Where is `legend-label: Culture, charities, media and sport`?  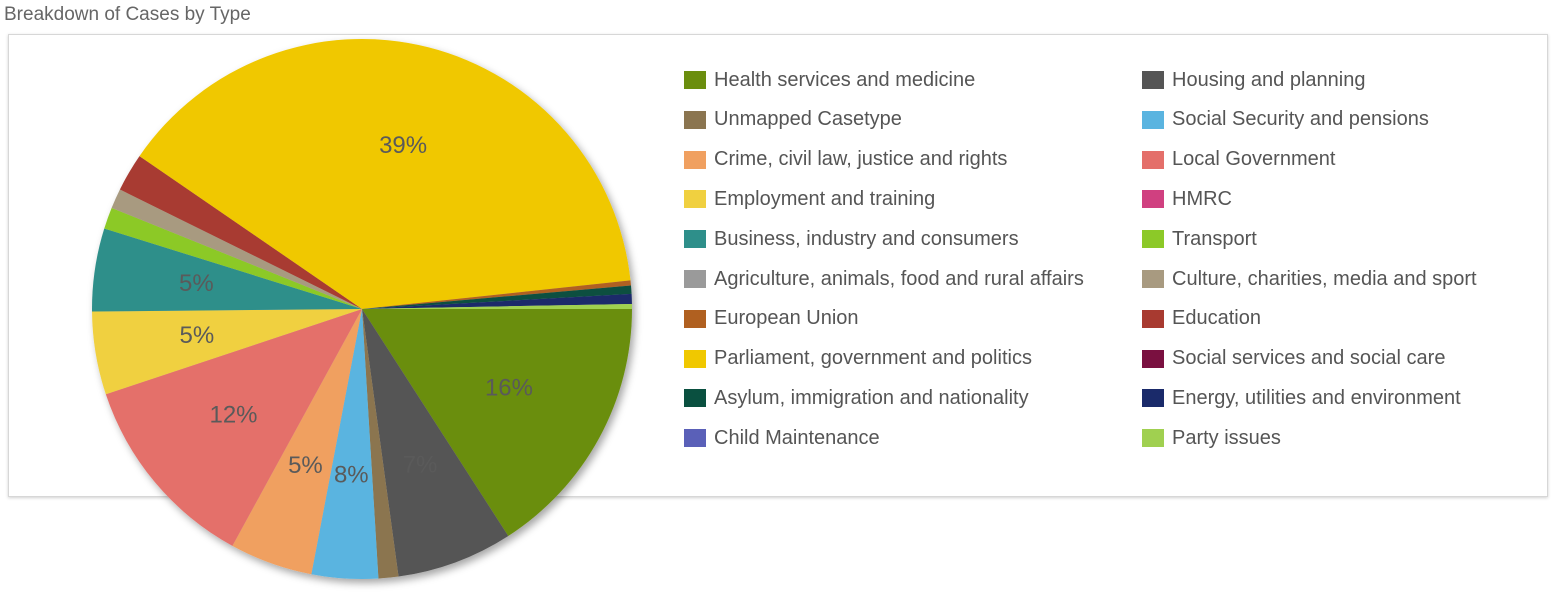
legend-label: Culture, charities, media and sport is located at coordinates (1324, 278).